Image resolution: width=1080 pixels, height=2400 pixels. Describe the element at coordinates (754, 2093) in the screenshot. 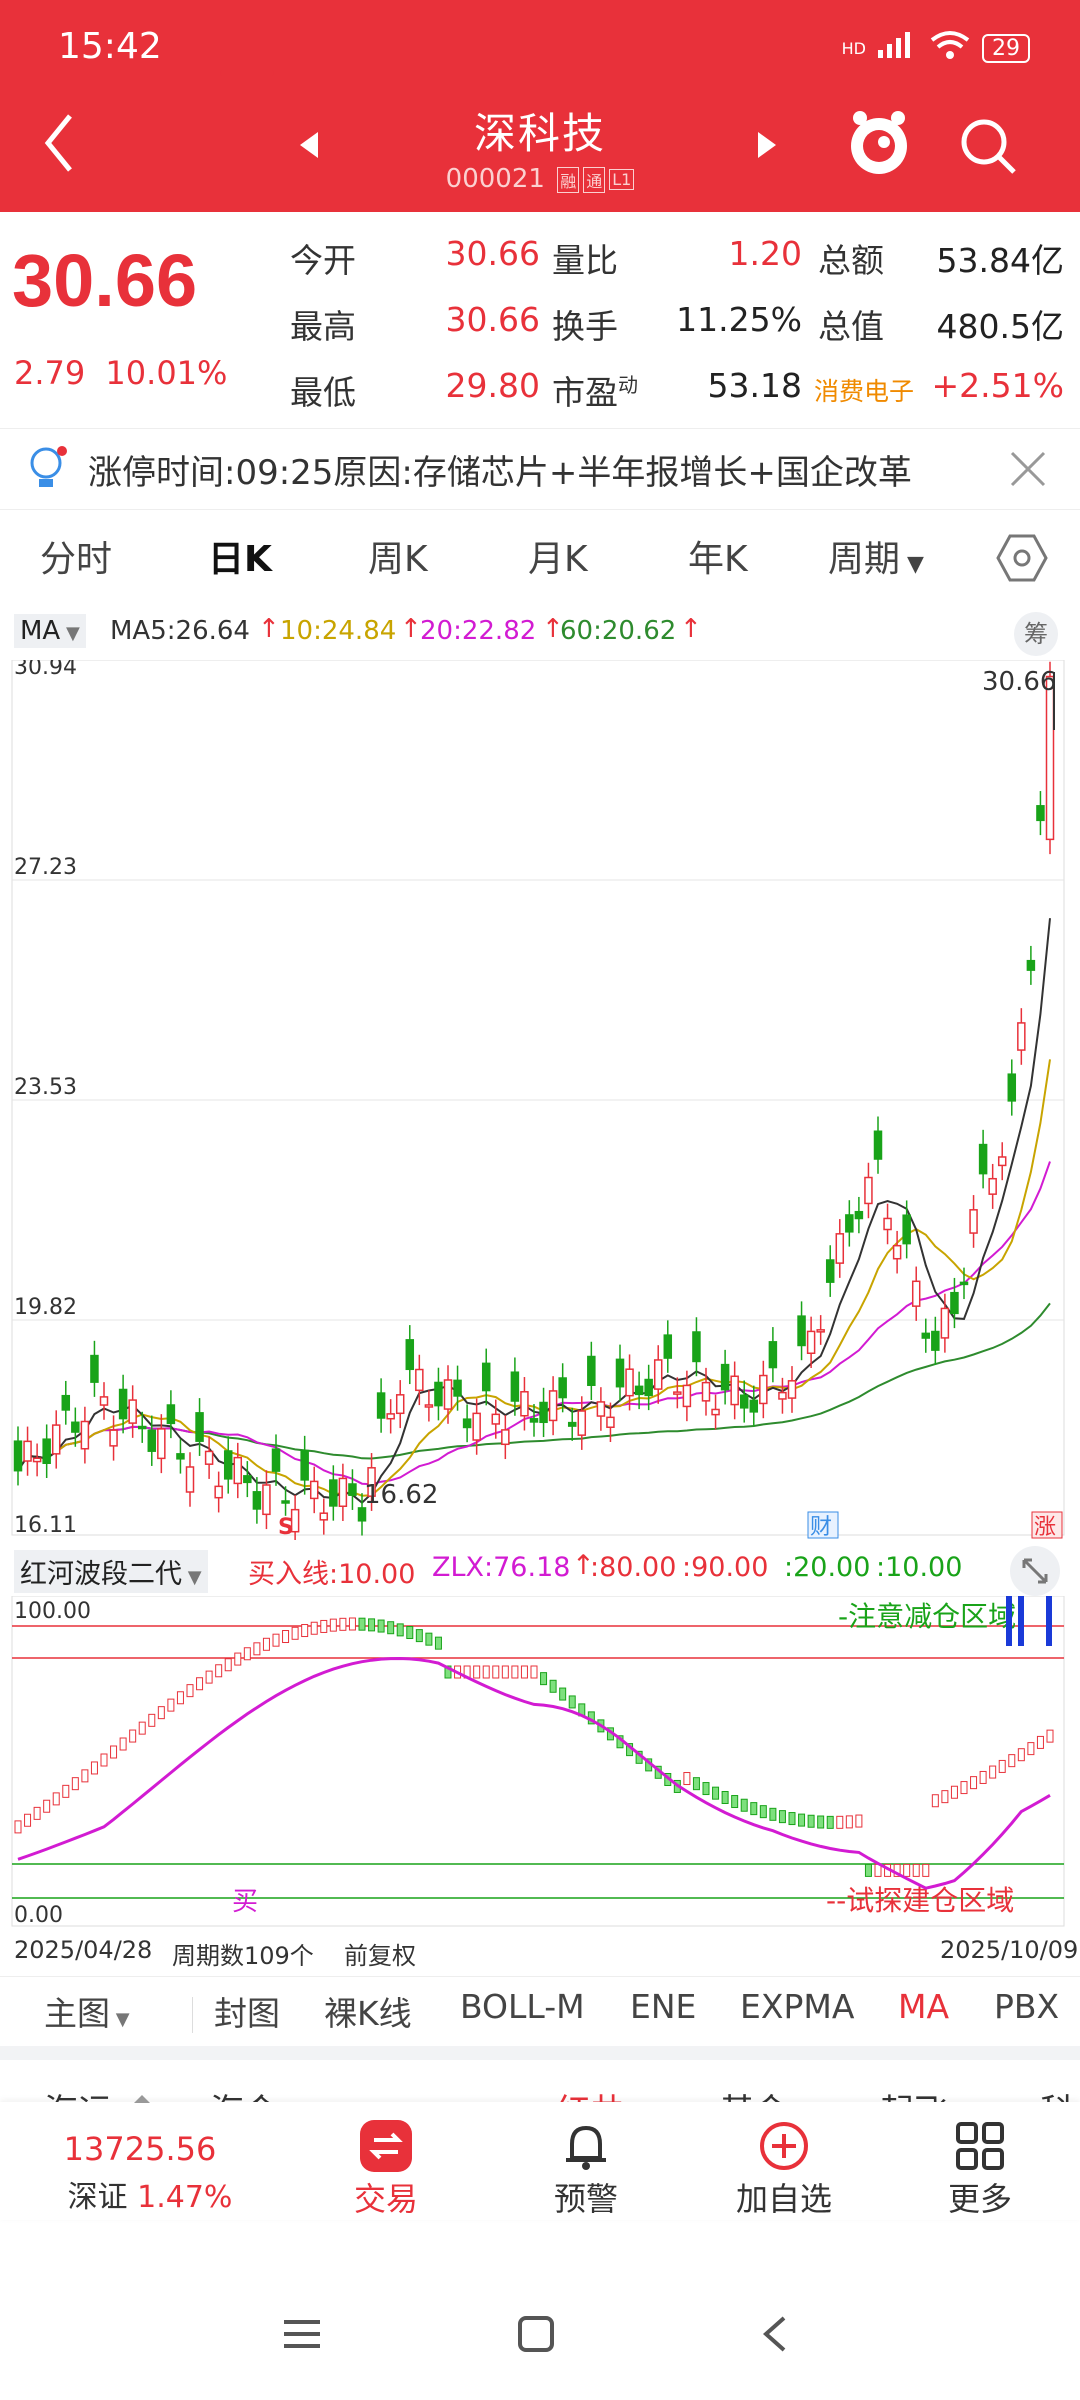

I see `hidden-item-4: 基金` at that location.